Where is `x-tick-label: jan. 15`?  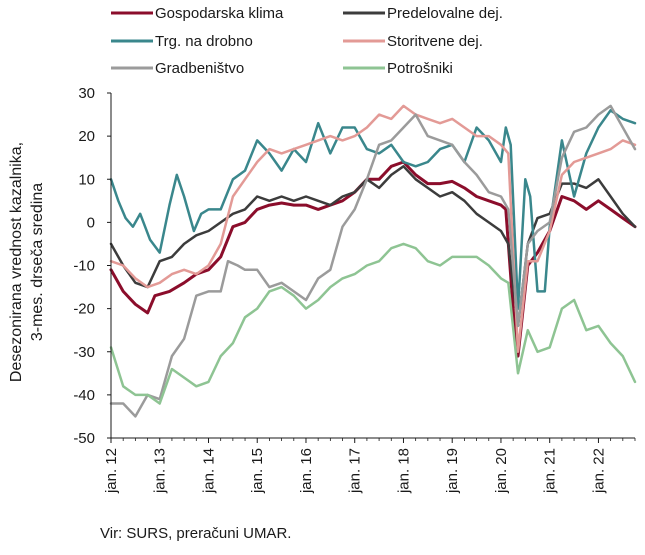 x-tick-label: jan. 15 is located at coordinates (257, 471).